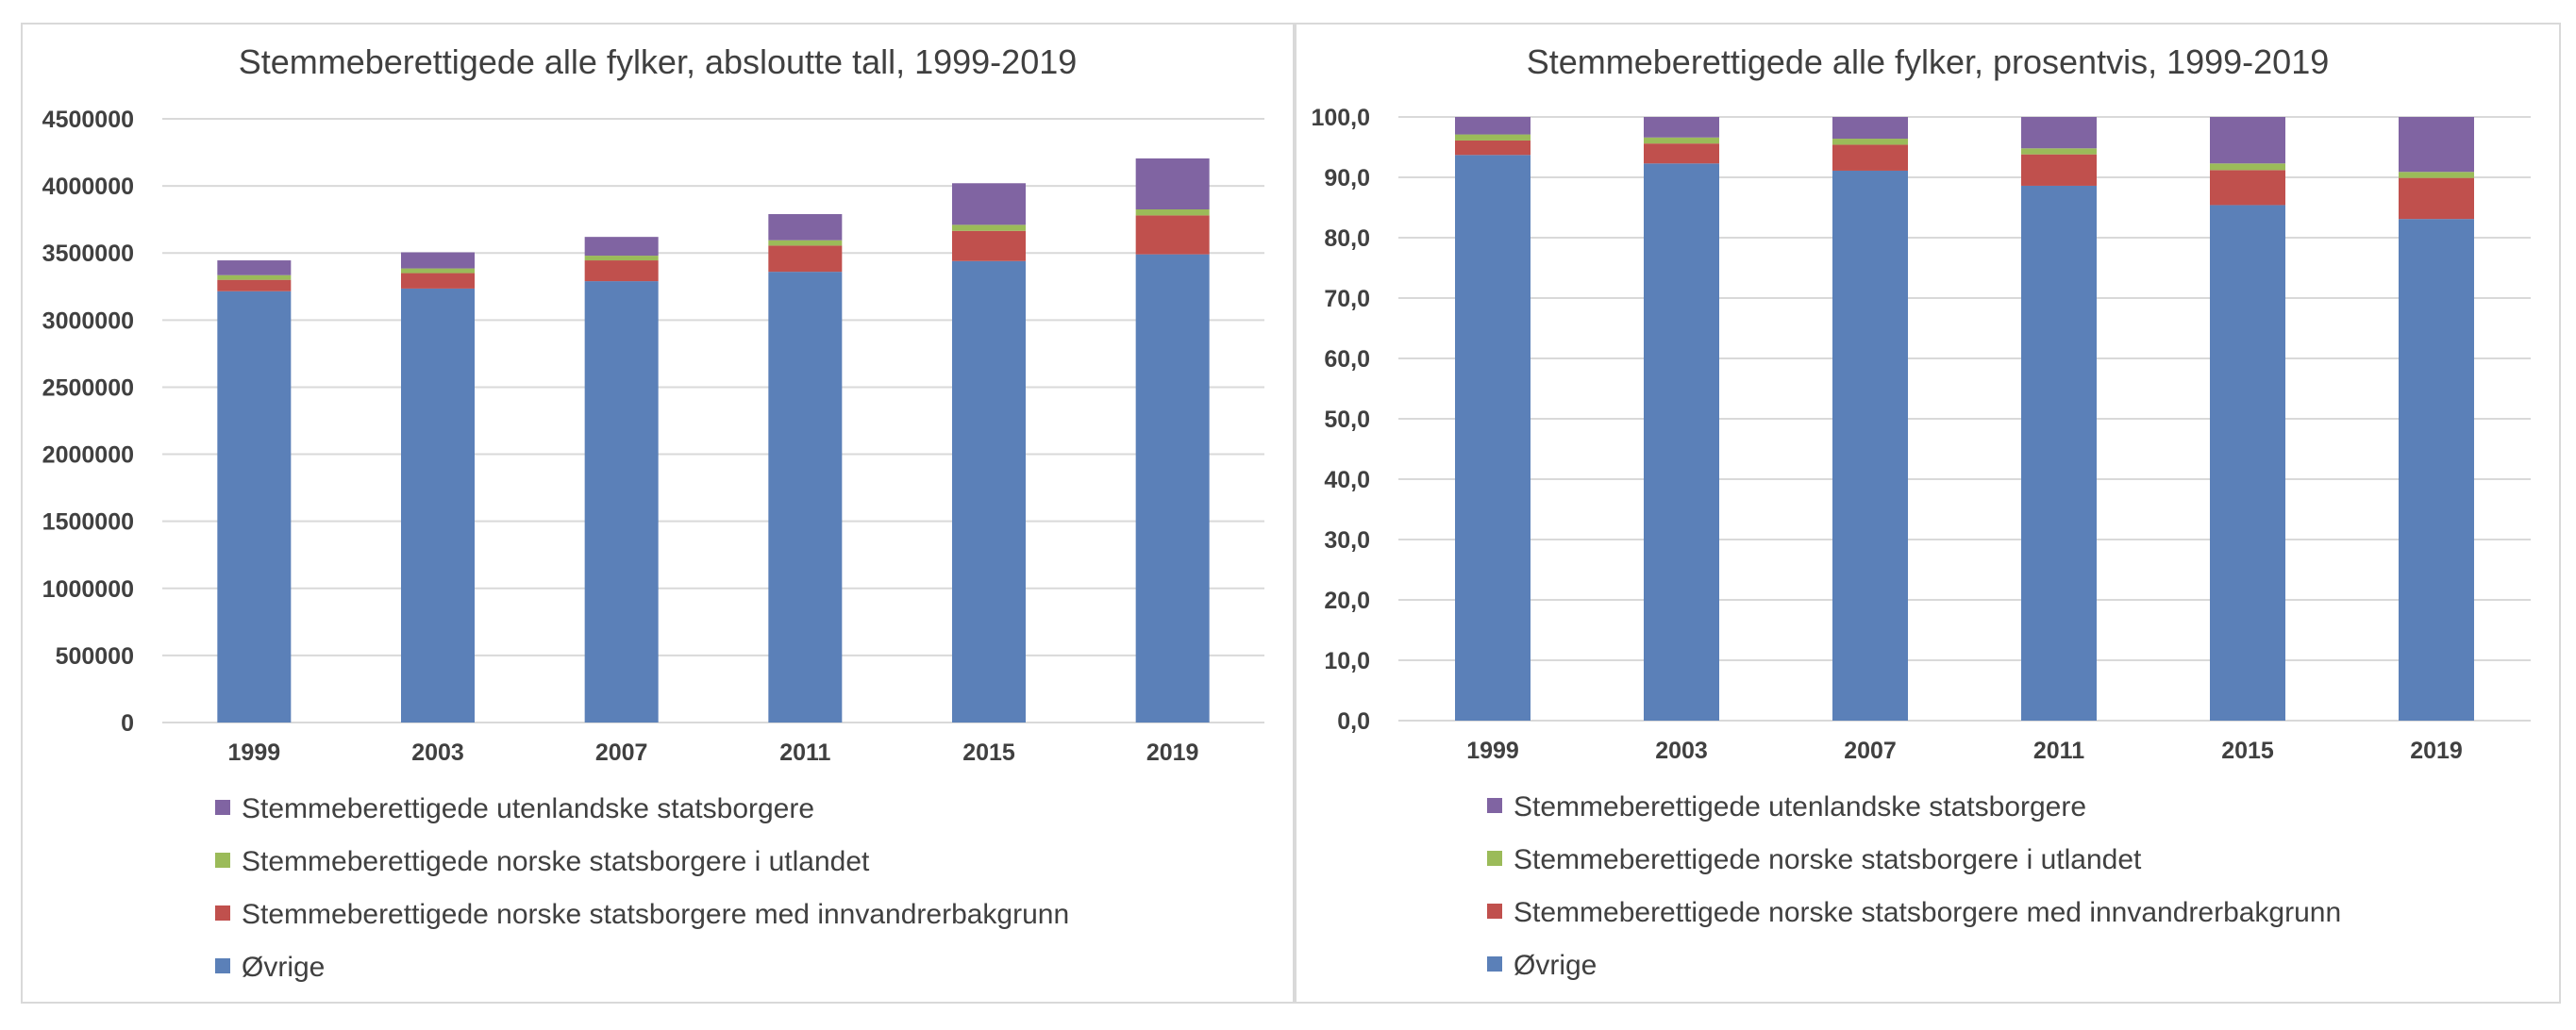 The width and height of the screenshot is (2576, 1030). What do you see at coordinates (88, 455) in the screenshot?
I see `y-tick-label: 2000000` at bounding box center [88, 455].